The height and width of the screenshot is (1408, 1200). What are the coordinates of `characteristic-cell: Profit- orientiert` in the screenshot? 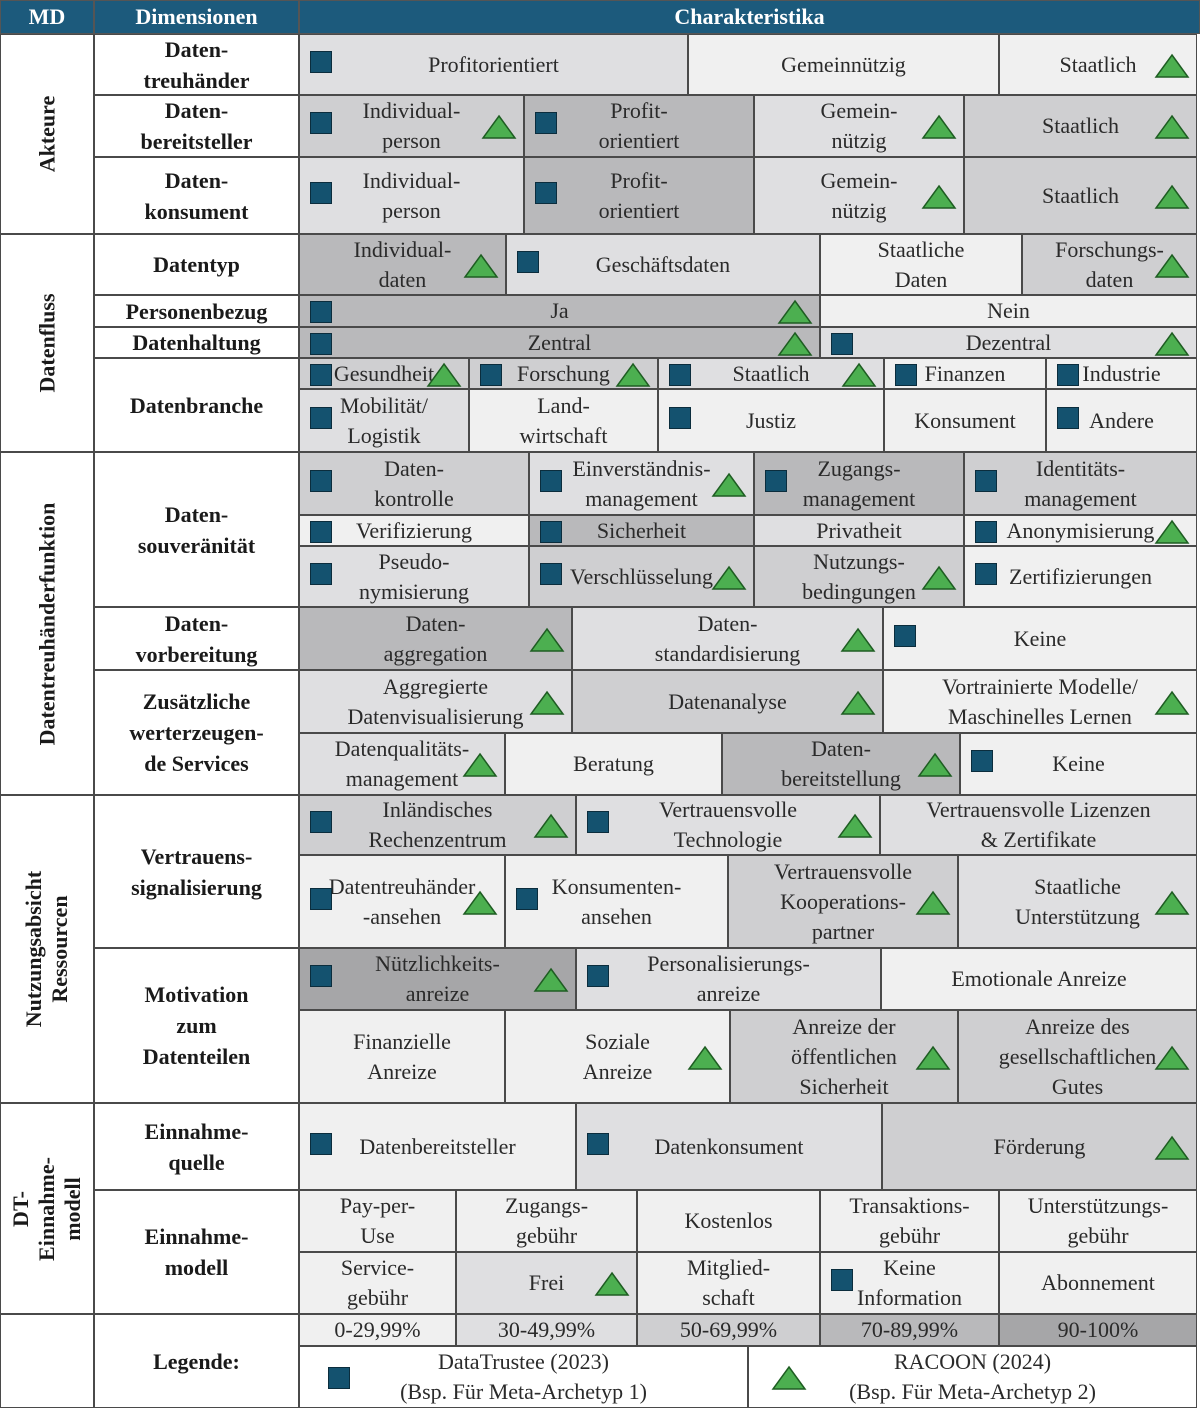 It's located at (639, 195).